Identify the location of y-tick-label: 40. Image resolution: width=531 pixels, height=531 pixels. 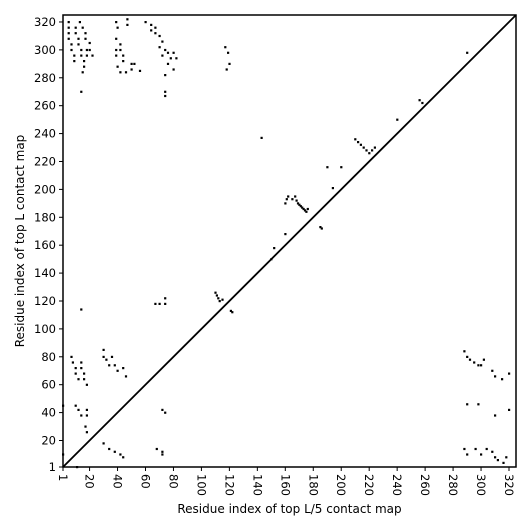
(48, 413).